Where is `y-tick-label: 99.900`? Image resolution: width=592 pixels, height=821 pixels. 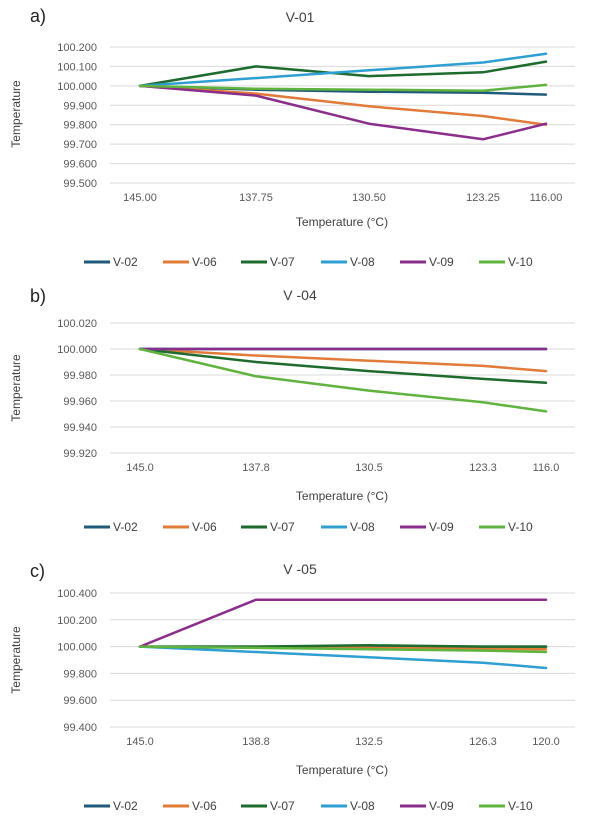
y-tick-label: 99.900 is located at coordinates (80, 106).